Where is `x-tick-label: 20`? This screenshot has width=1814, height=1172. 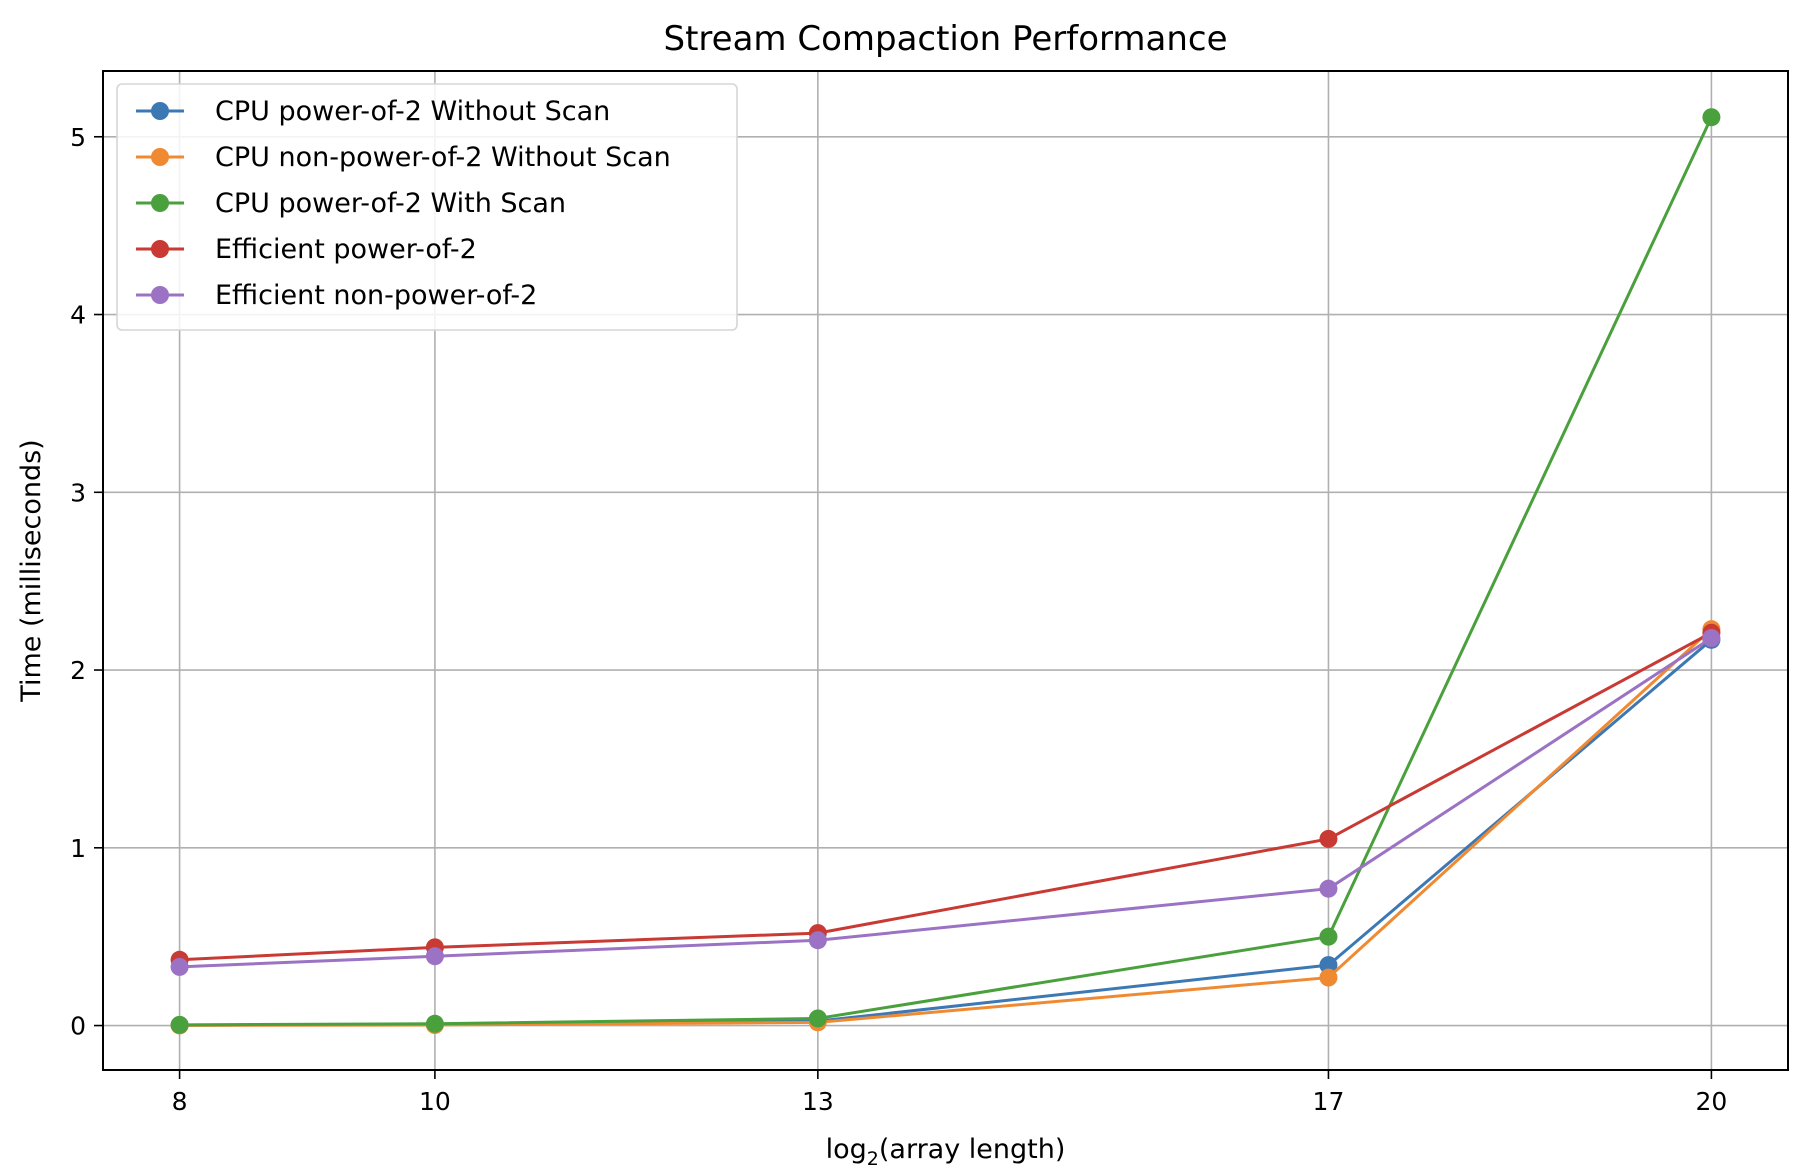
x-tick-label: 20 is located at coordinates (1712, 1101).